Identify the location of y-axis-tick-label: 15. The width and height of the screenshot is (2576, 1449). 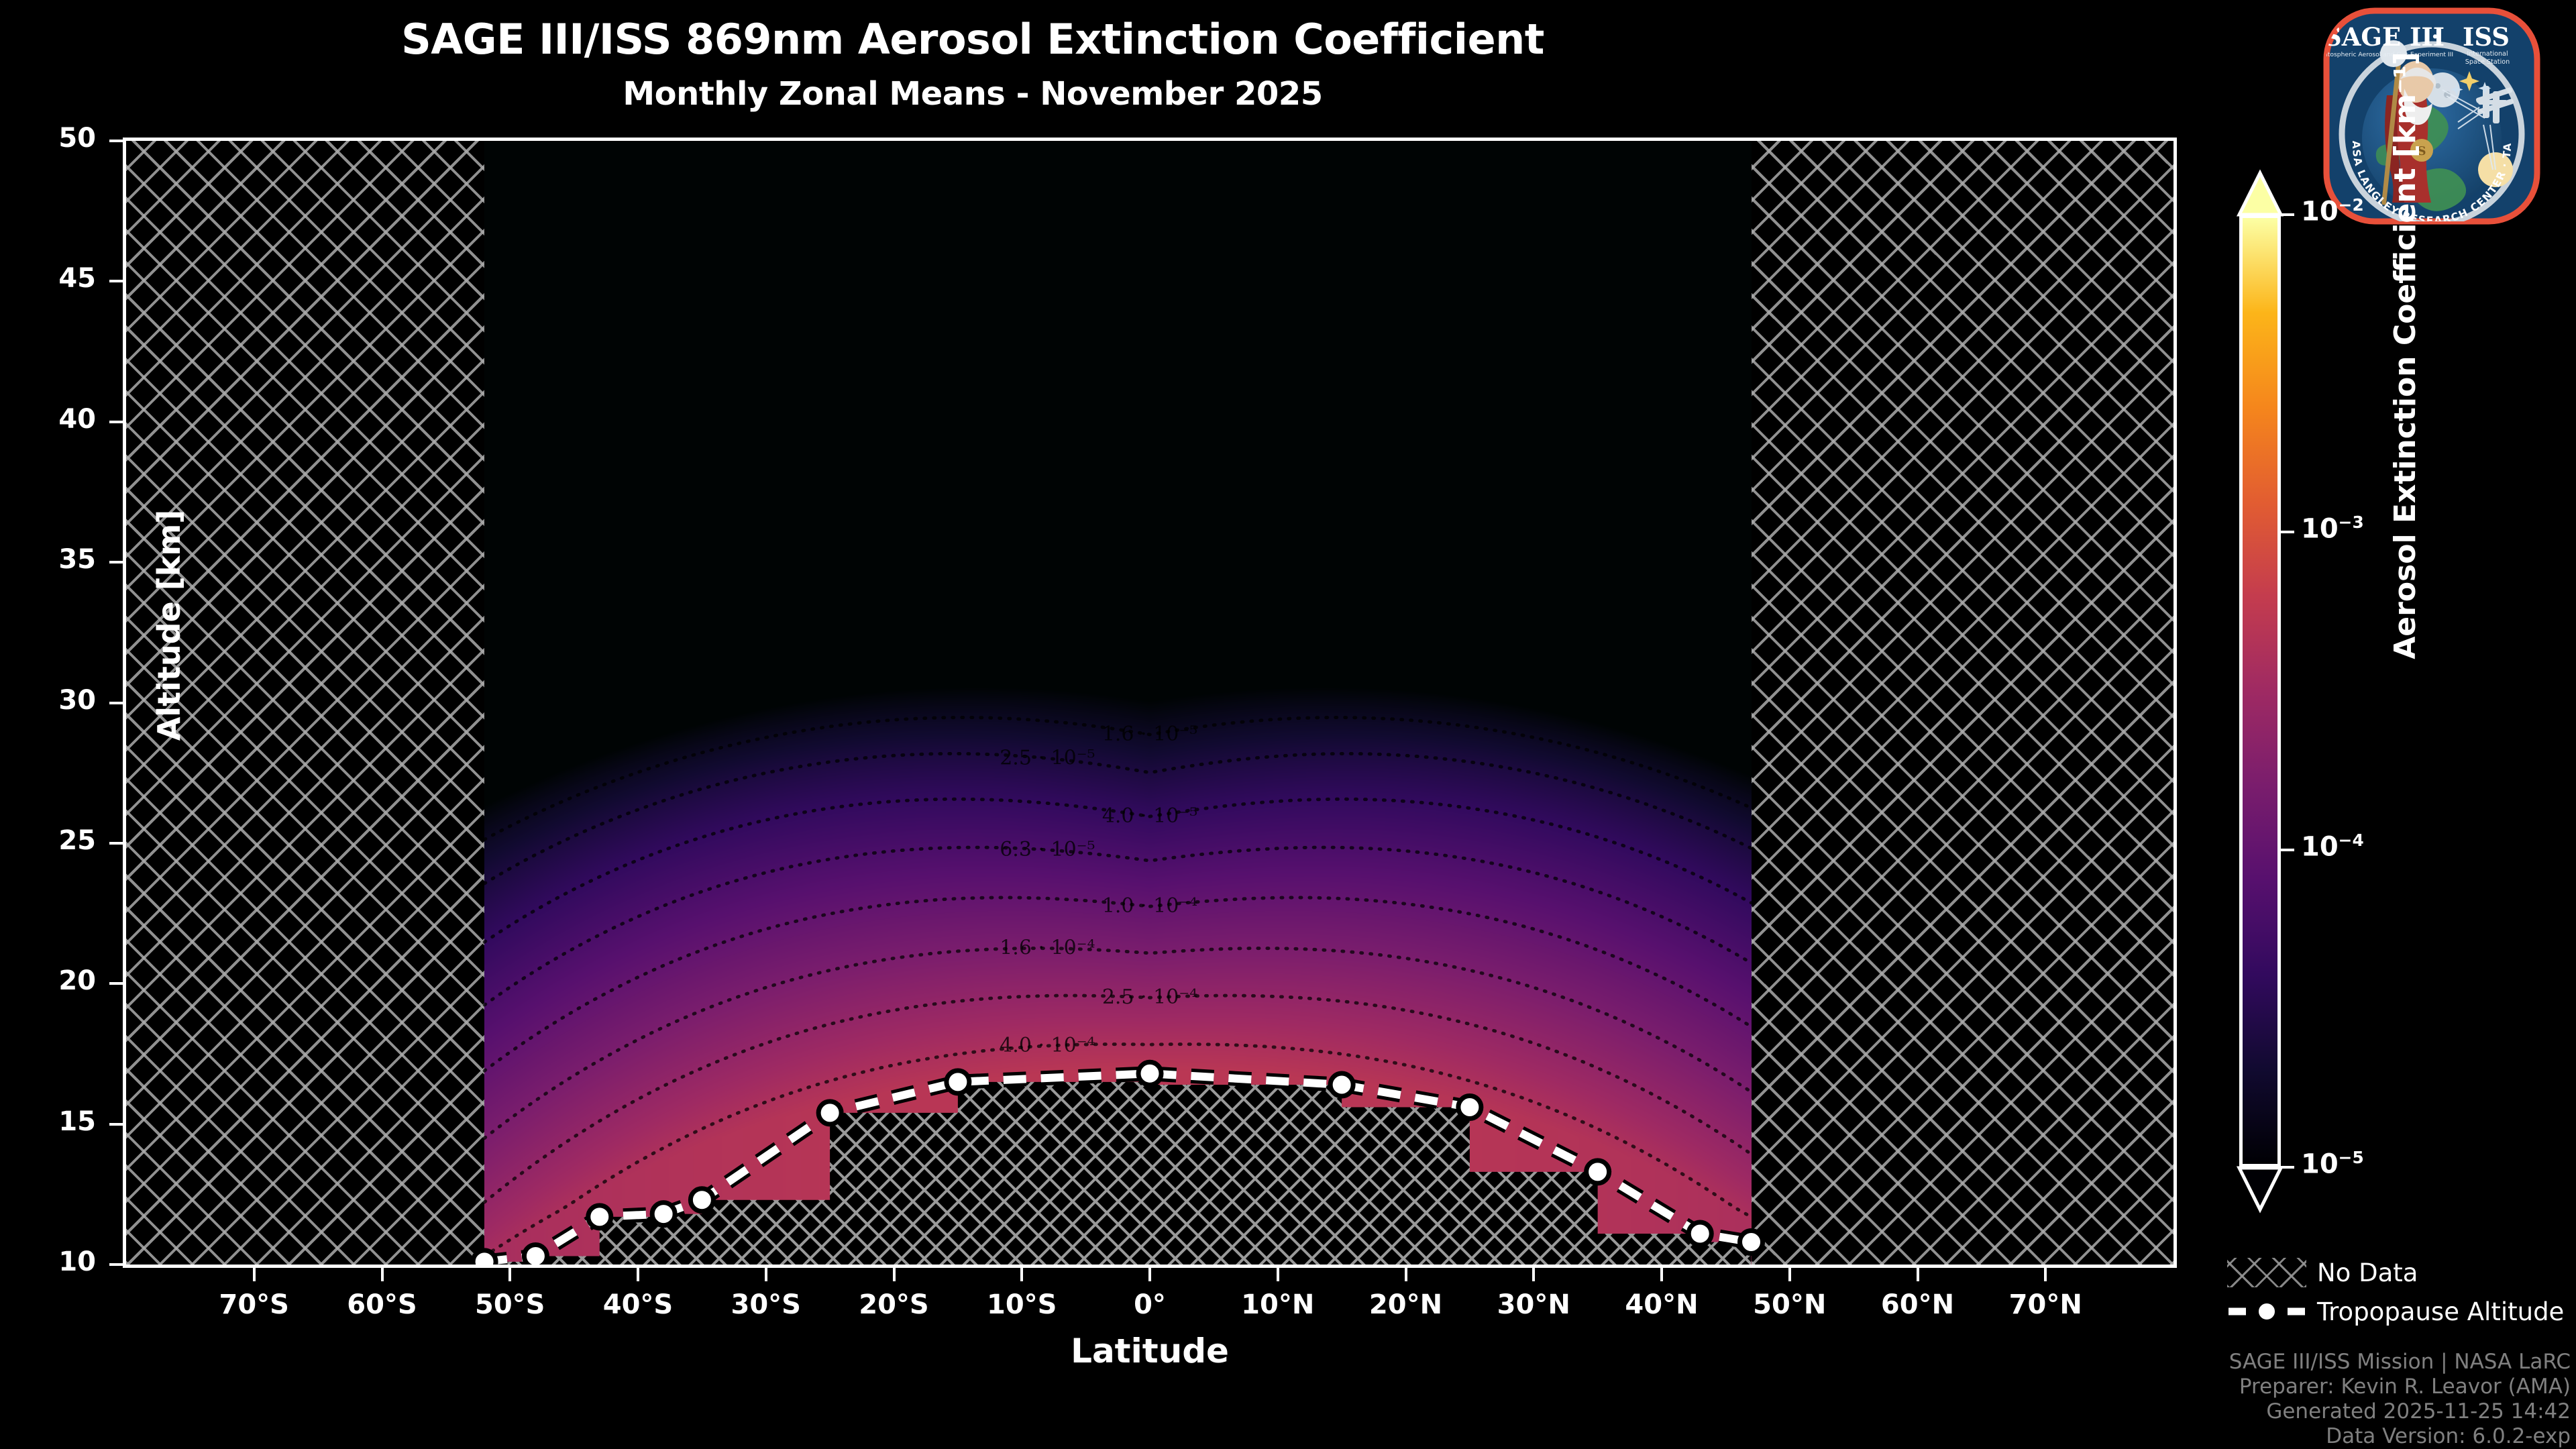
(77, 1121).